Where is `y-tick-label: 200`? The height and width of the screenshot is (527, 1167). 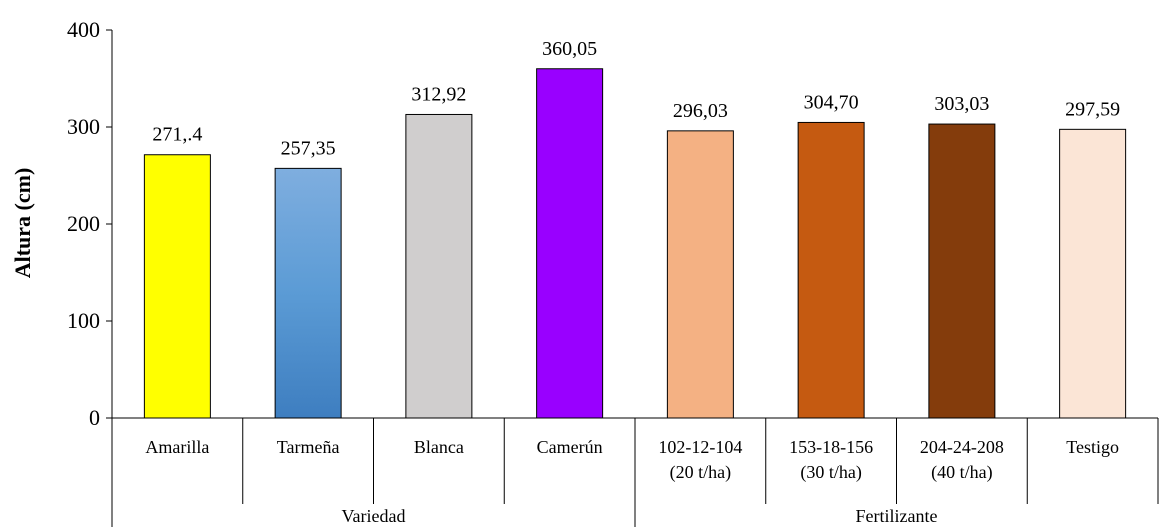 y-tick-label: 200 is located at coordinates (83, 223).